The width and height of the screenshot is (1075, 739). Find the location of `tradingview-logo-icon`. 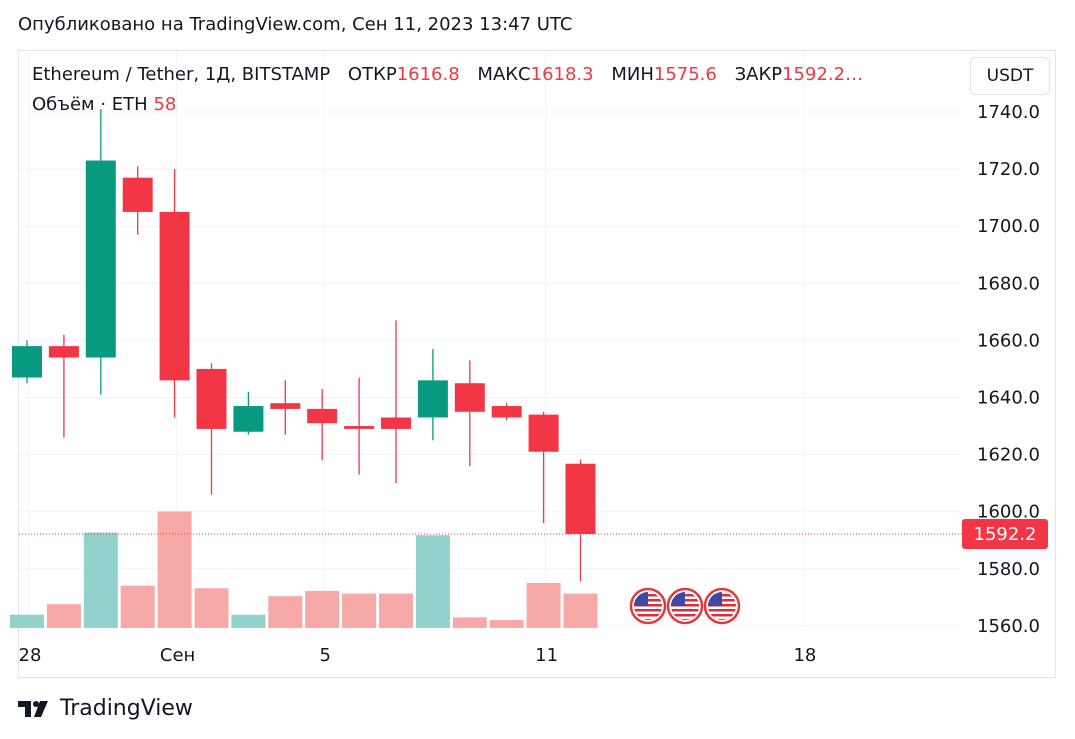

tradingview-logo-icon is located at coordinates (33, 708).